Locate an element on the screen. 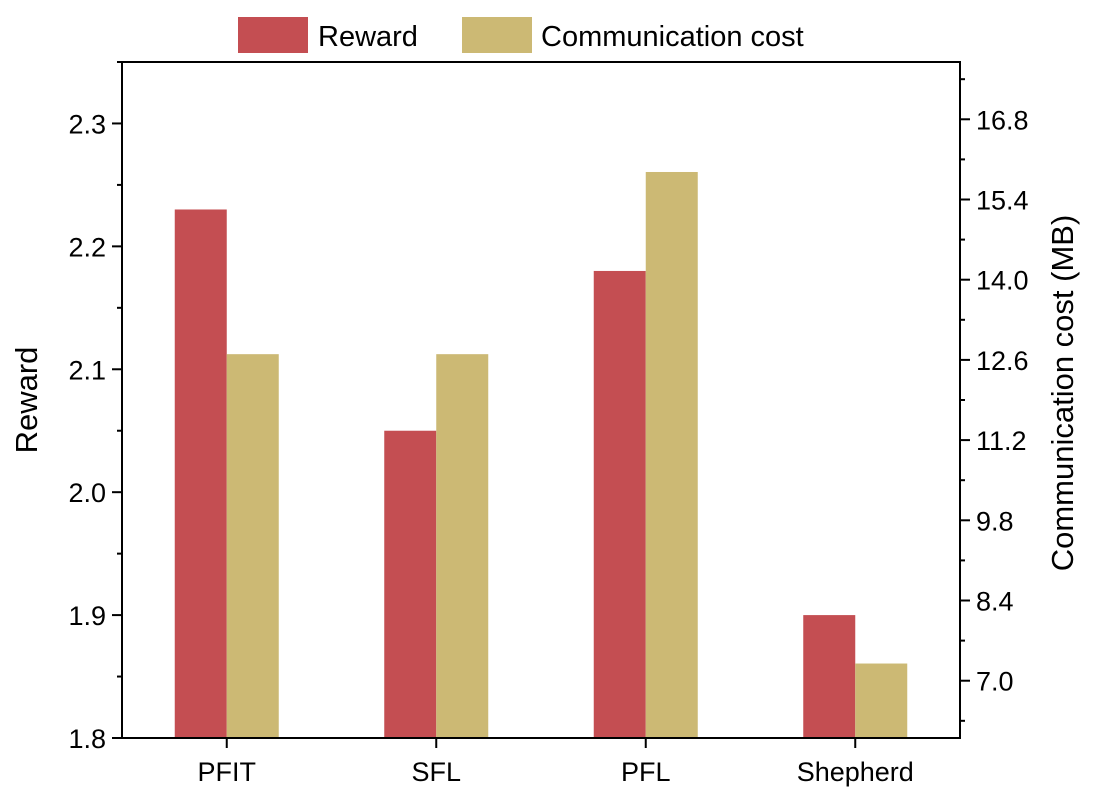  legend: Reward Communication cost is located at coordinates (521, 35).